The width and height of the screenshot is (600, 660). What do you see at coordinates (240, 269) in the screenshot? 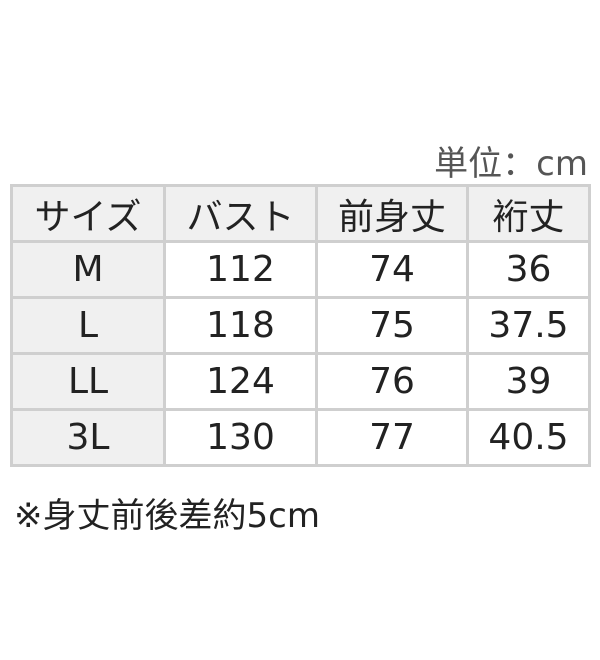
I see `cell-bust: 112` at bounding box center [240, 269].